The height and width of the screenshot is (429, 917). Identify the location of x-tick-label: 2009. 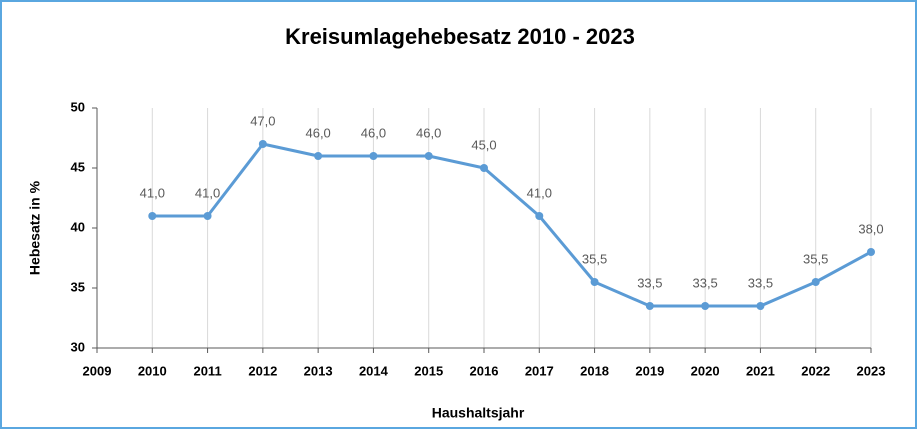
(97, 370).